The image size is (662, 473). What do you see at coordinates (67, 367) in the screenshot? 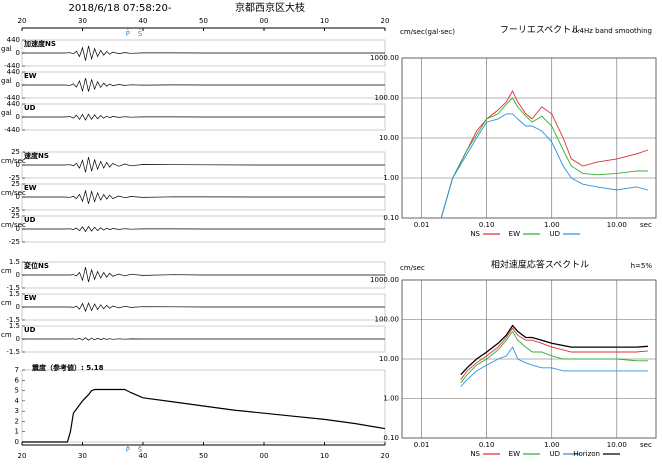
I see `intensity-note: 震度（参考値）: 5.18` at bounding box center [67, 367].